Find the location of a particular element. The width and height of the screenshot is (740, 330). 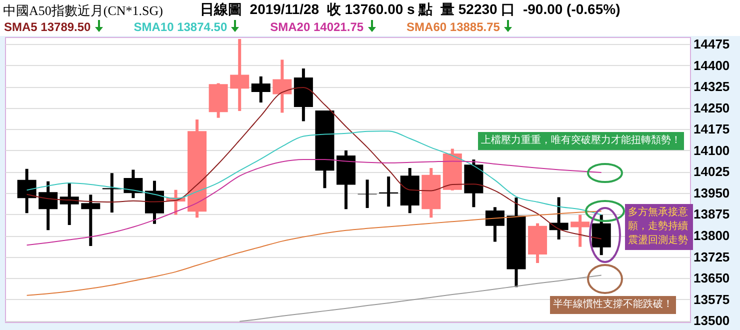

y-tick-label: 13875 is located at coordinates (712, 214).